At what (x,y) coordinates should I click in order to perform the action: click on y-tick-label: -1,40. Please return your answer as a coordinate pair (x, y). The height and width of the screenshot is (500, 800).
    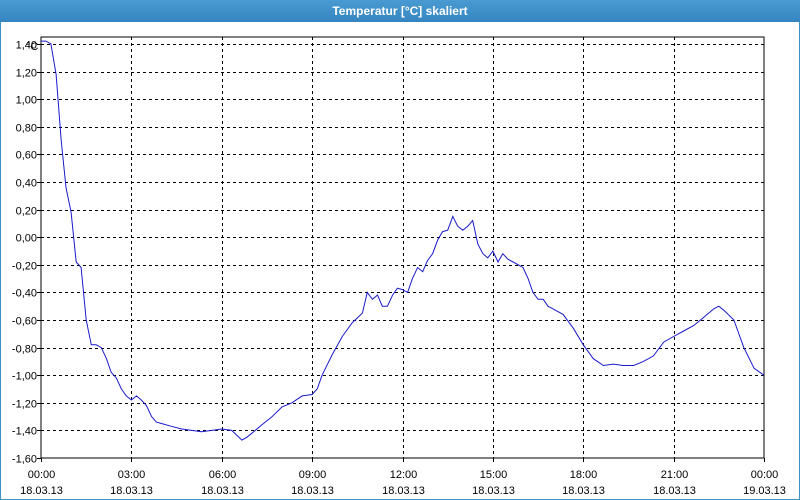
    Looking at the image, I should click on (24, 432).